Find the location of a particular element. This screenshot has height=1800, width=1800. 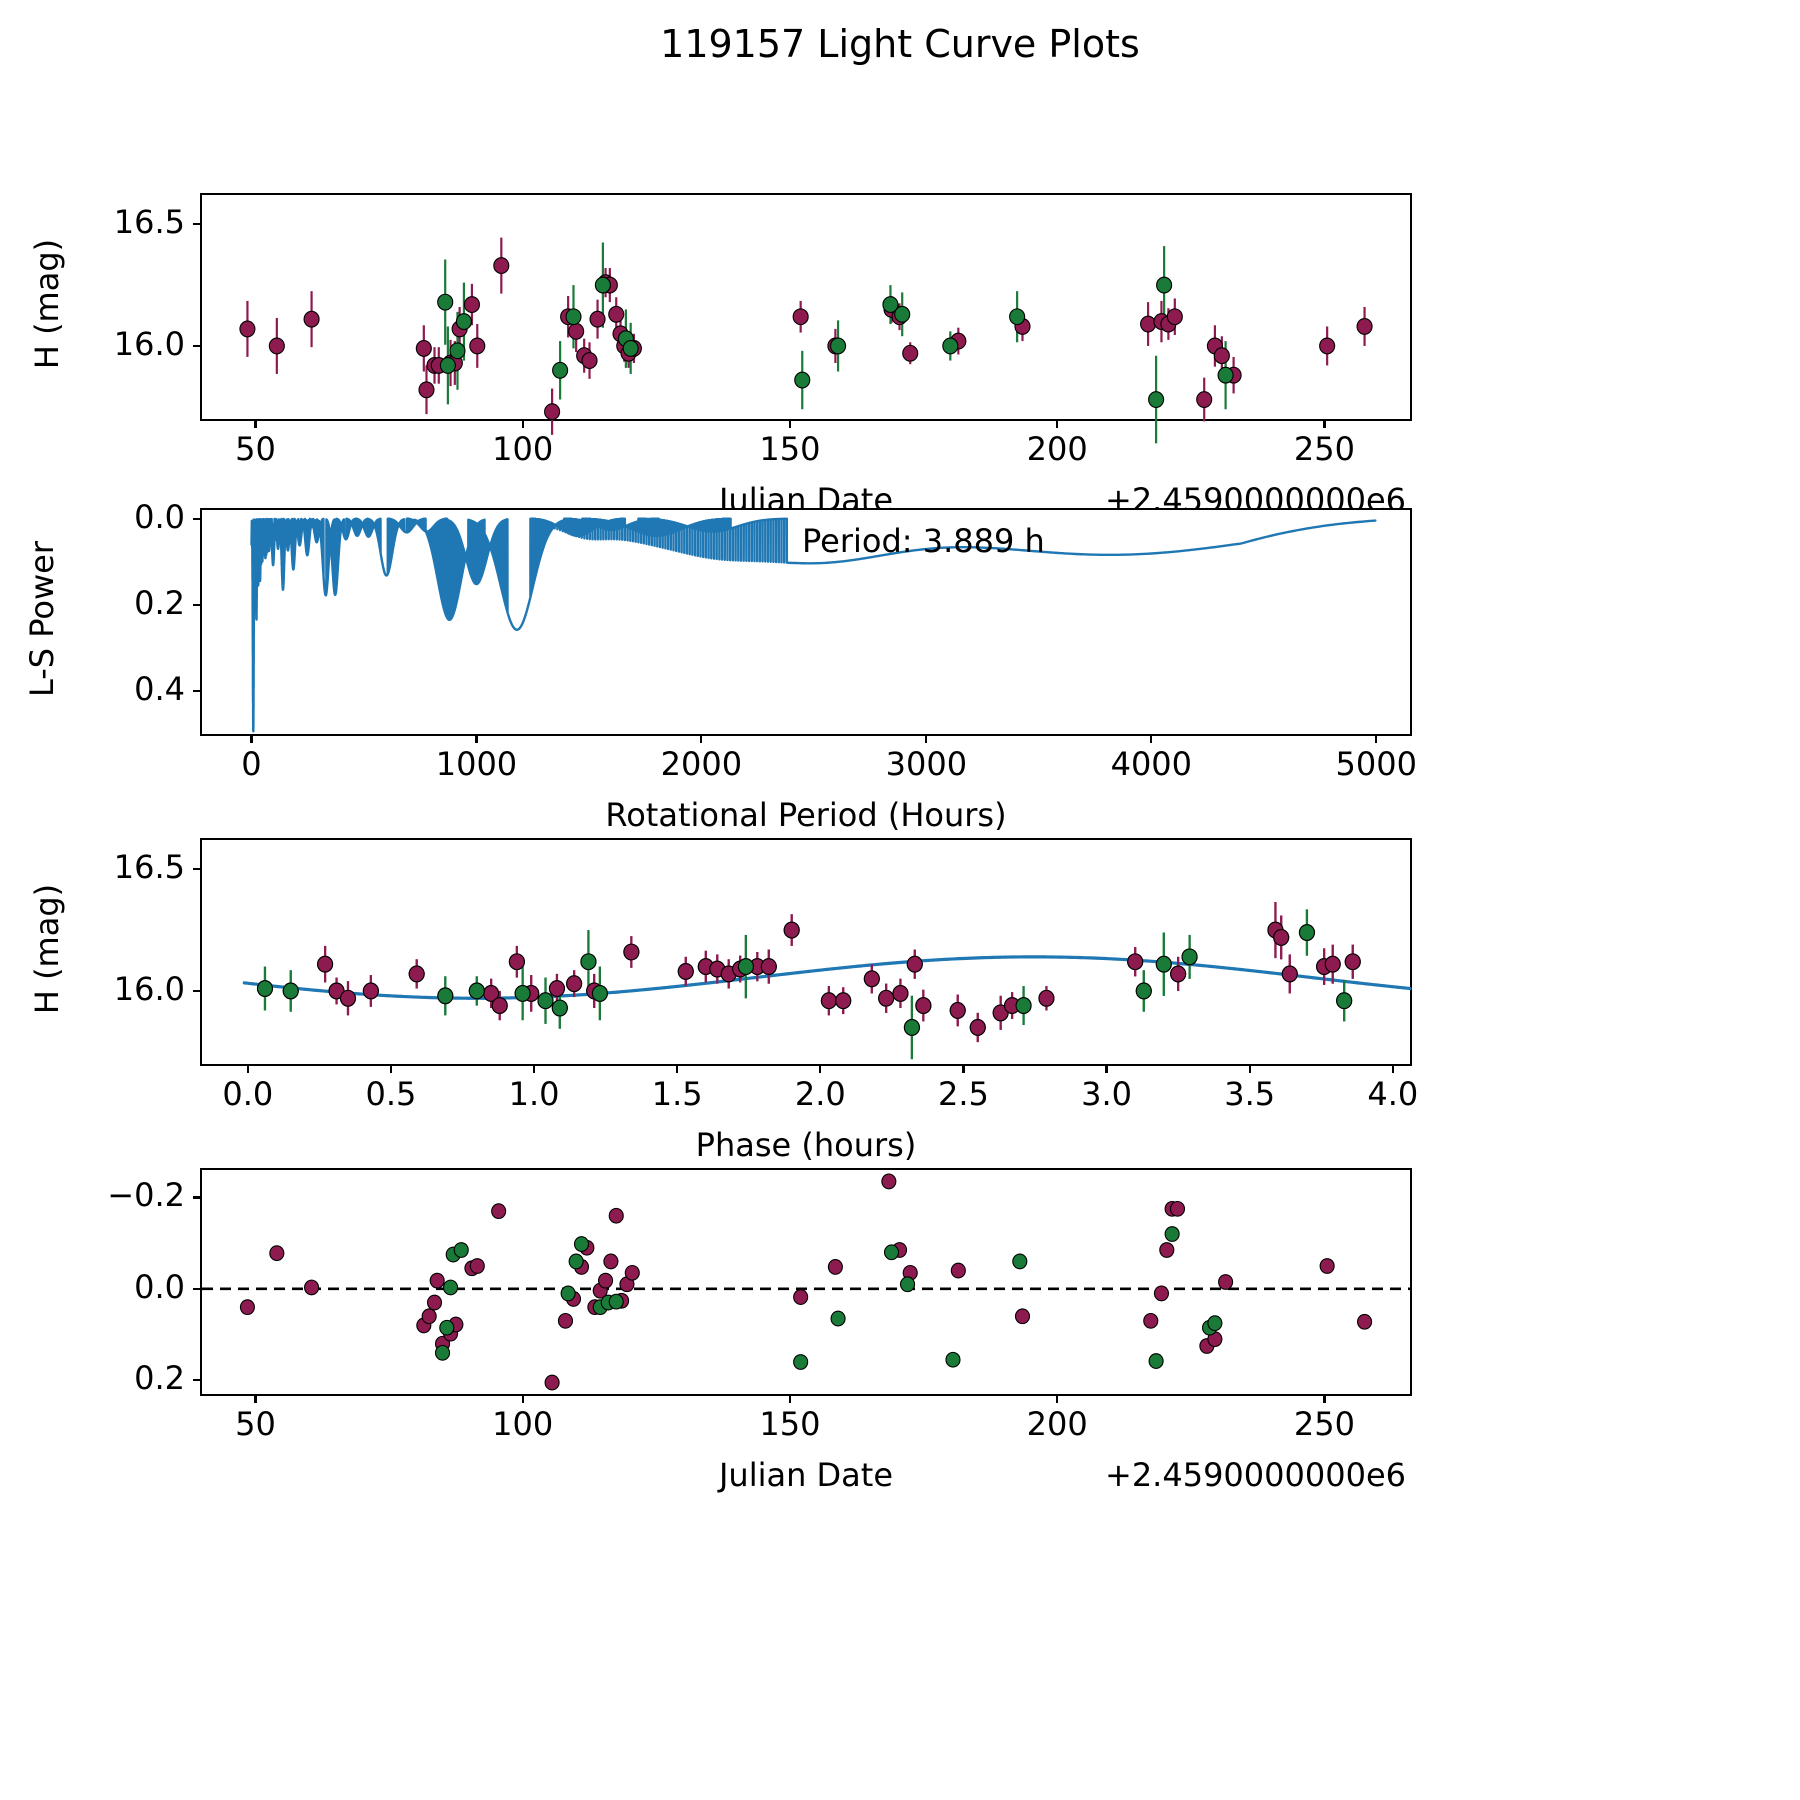

x-tick-label: 4000 is located at coordinates (1151, 764).